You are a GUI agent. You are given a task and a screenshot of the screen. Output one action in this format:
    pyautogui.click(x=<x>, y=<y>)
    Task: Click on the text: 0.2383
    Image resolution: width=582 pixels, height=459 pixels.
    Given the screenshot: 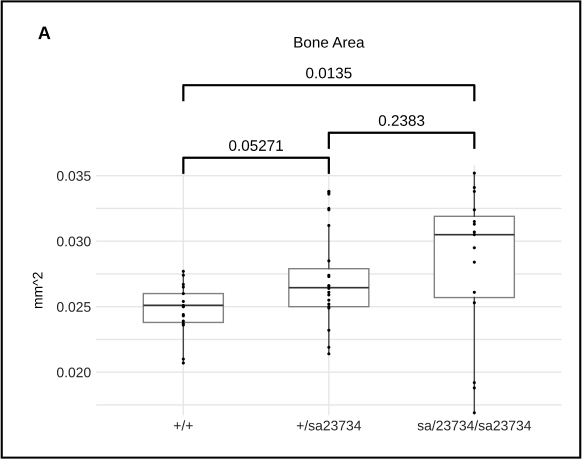 What is the action you would take?
    pyautogui.click(x=401, y=120)
    